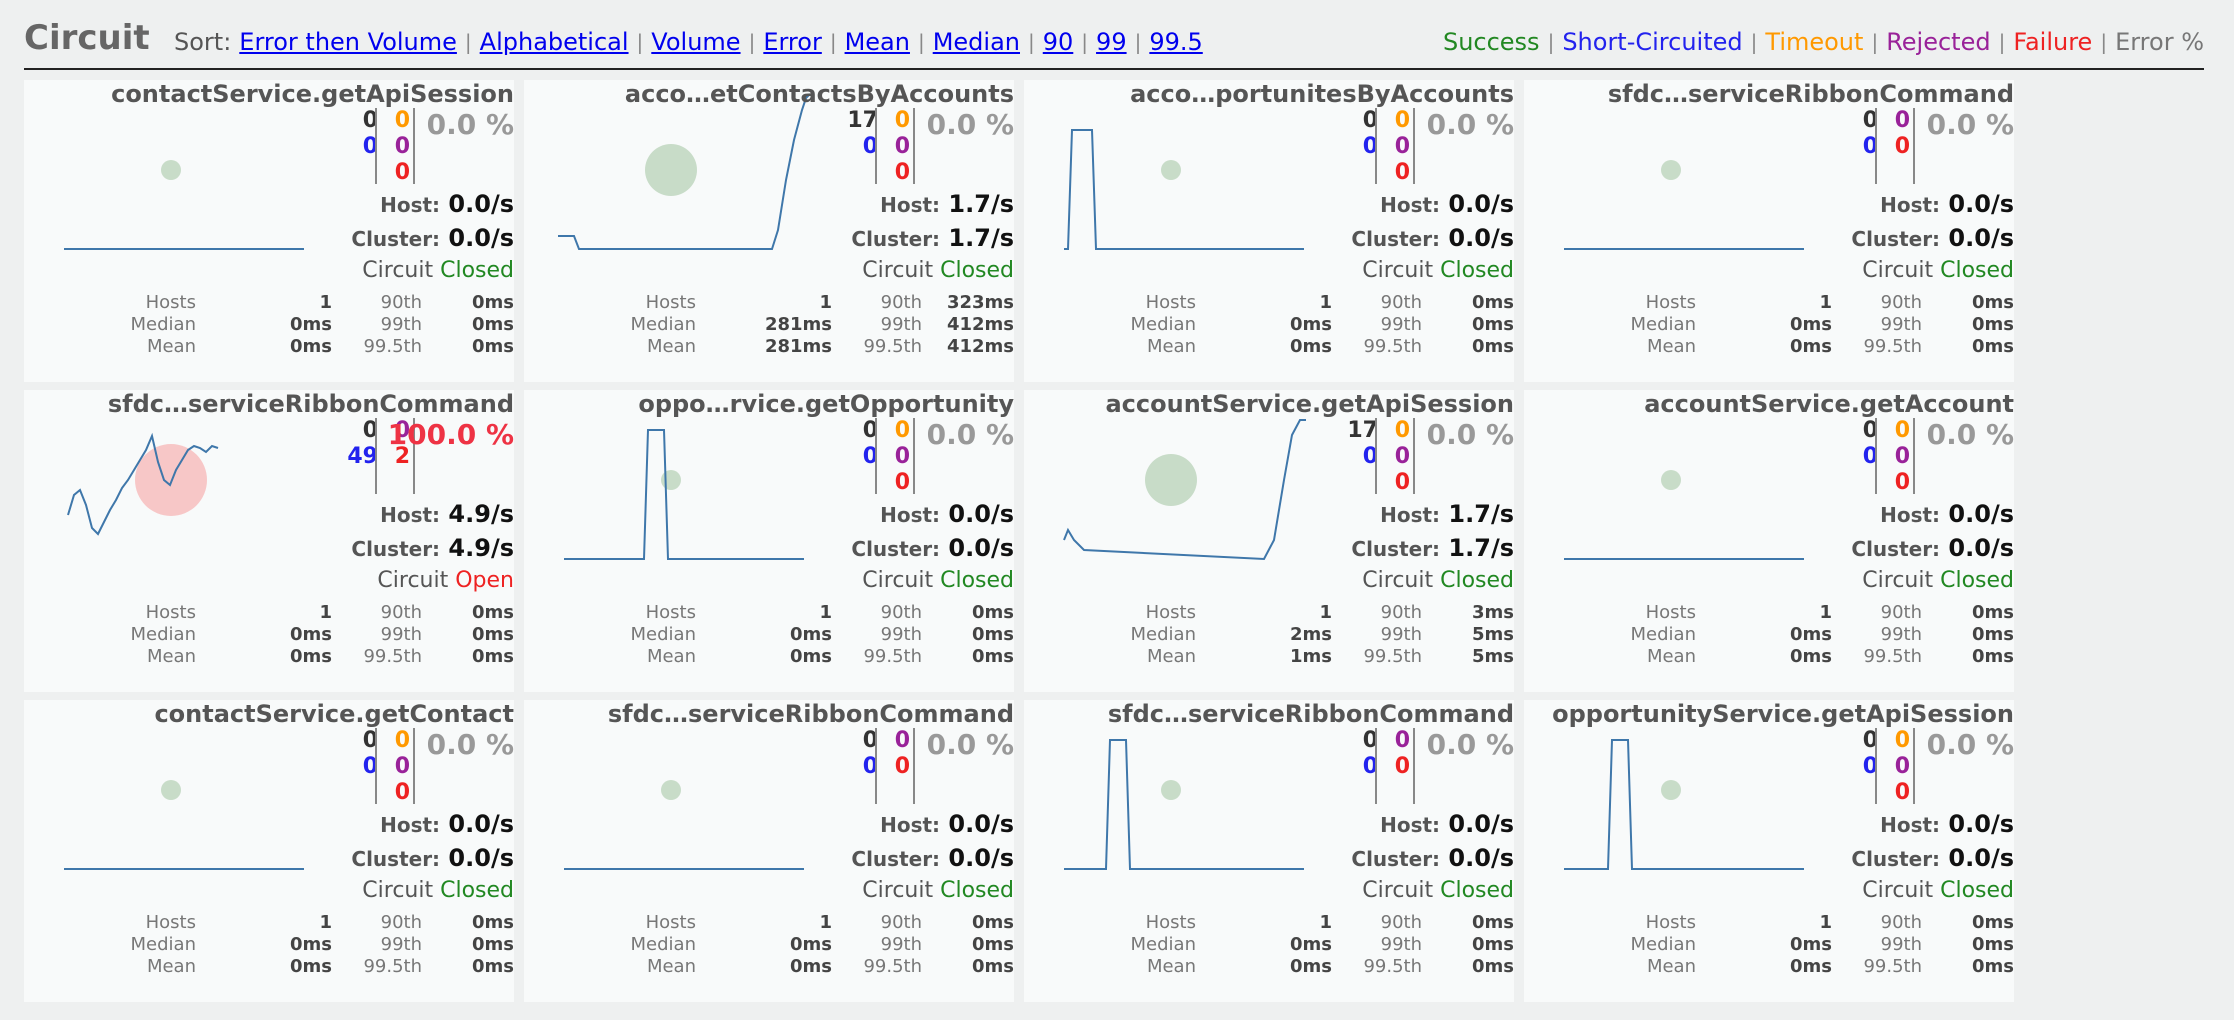  What do you see at coordinates (1814, 42) in the screenshot?
I see `legend-timeout: Timeout` at bounding box center [1814, 42].